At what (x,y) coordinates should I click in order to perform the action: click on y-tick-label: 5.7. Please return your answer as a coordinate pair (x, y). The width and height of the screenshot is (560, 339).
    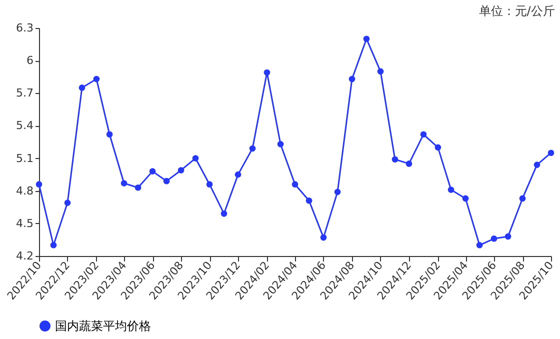
    Looking at the image, I should click on (25, 93).